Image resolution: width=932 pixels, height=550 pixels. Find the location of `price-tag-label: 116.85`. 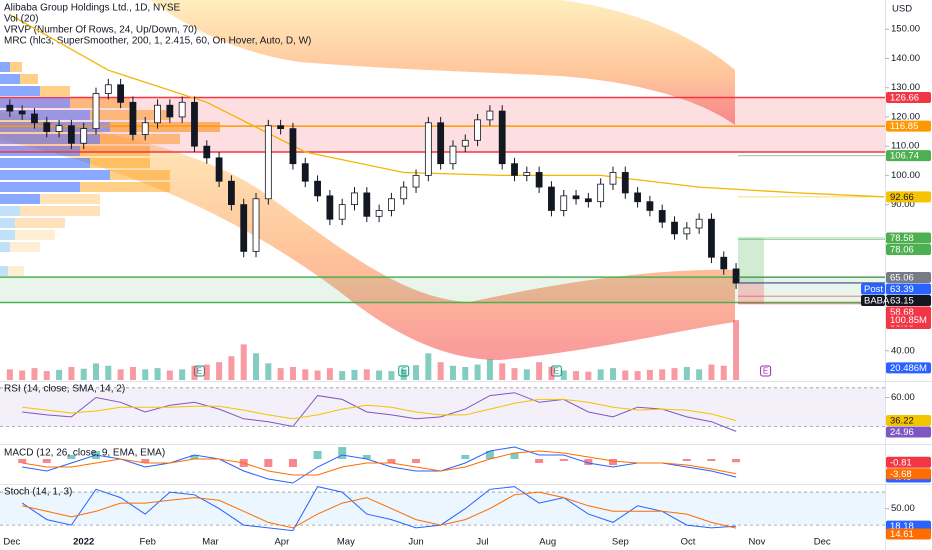

price-tag-label: 116.85 is located at coordinates (904, 126).